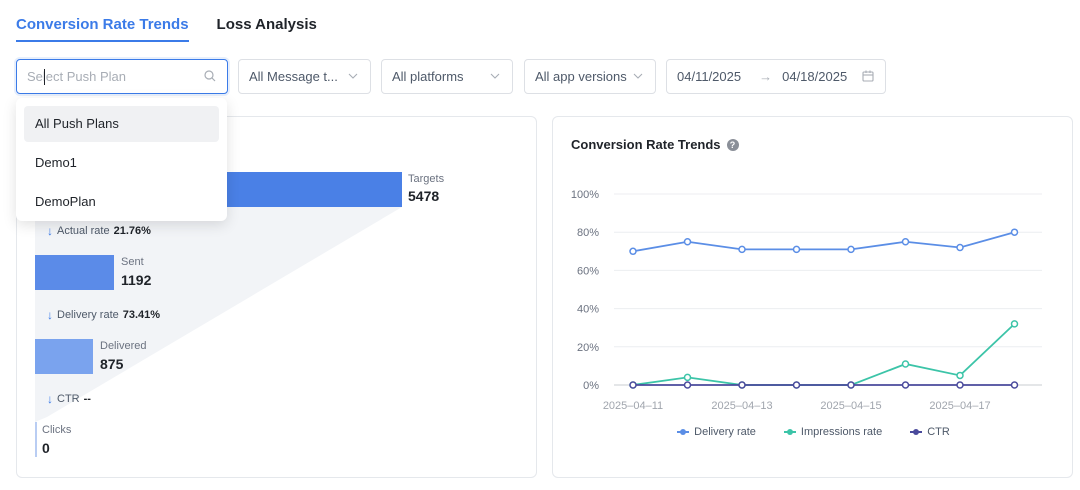 This screenshot has width=1080, height=490. Describe the element at coordinates (112, 364) in the screenshot. I see `stage-value-delivered: 875` at that location.